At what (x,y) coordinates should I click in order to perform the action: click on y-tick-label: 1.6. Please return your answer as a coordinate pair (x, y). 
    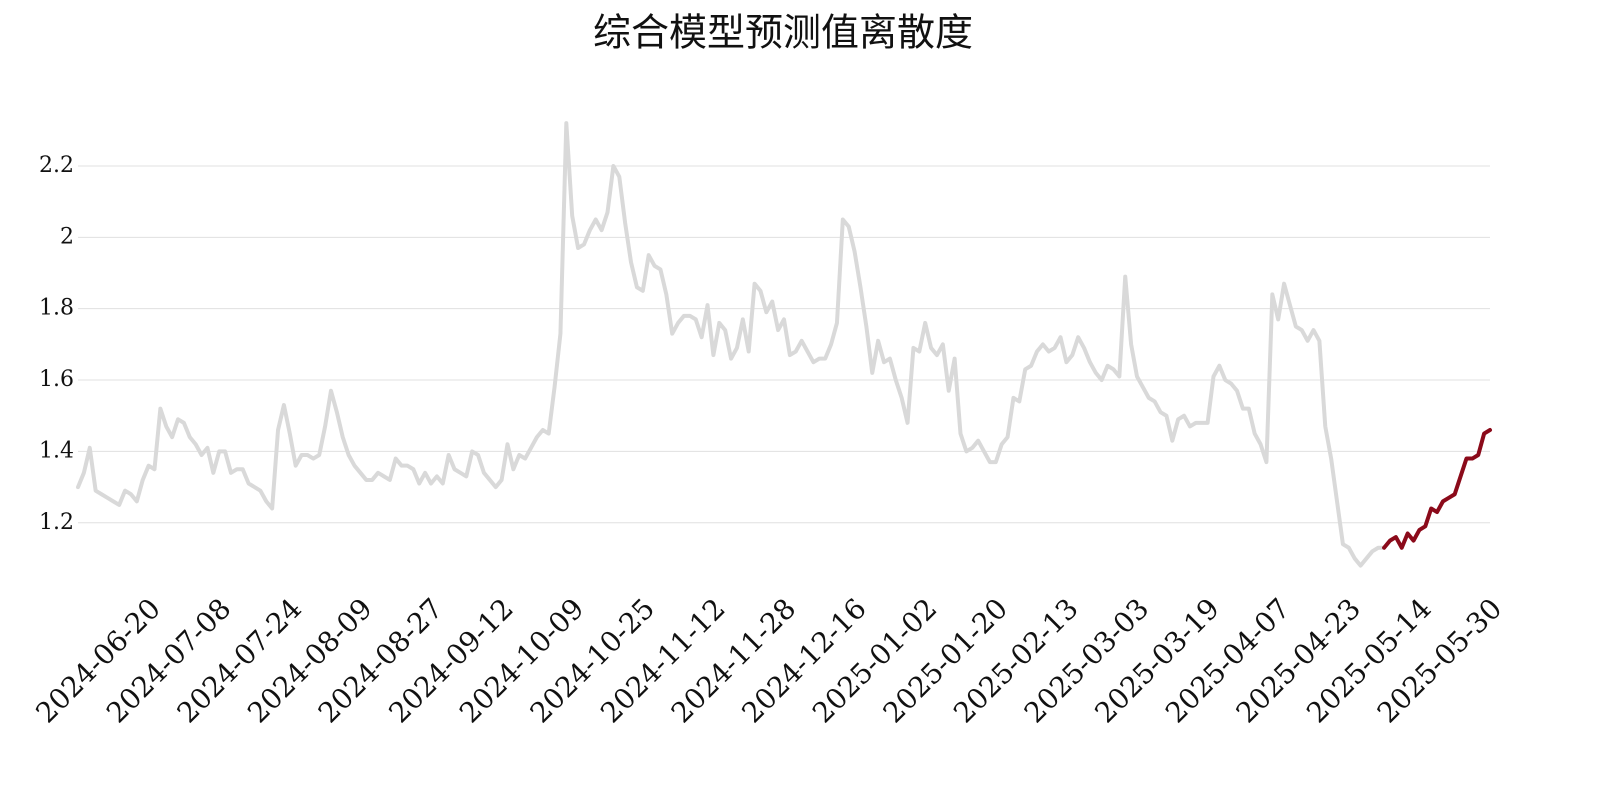
    Looking at the image, I should click on (56, 379).